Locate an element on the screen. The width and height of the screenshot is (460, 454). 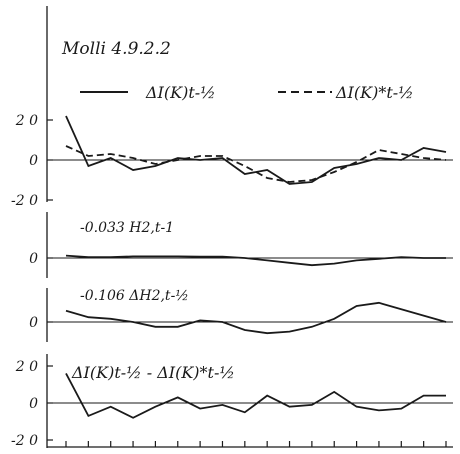
panel-3-label: -0.106 ΔH2,t-½ is located at coordinates (134, 296).